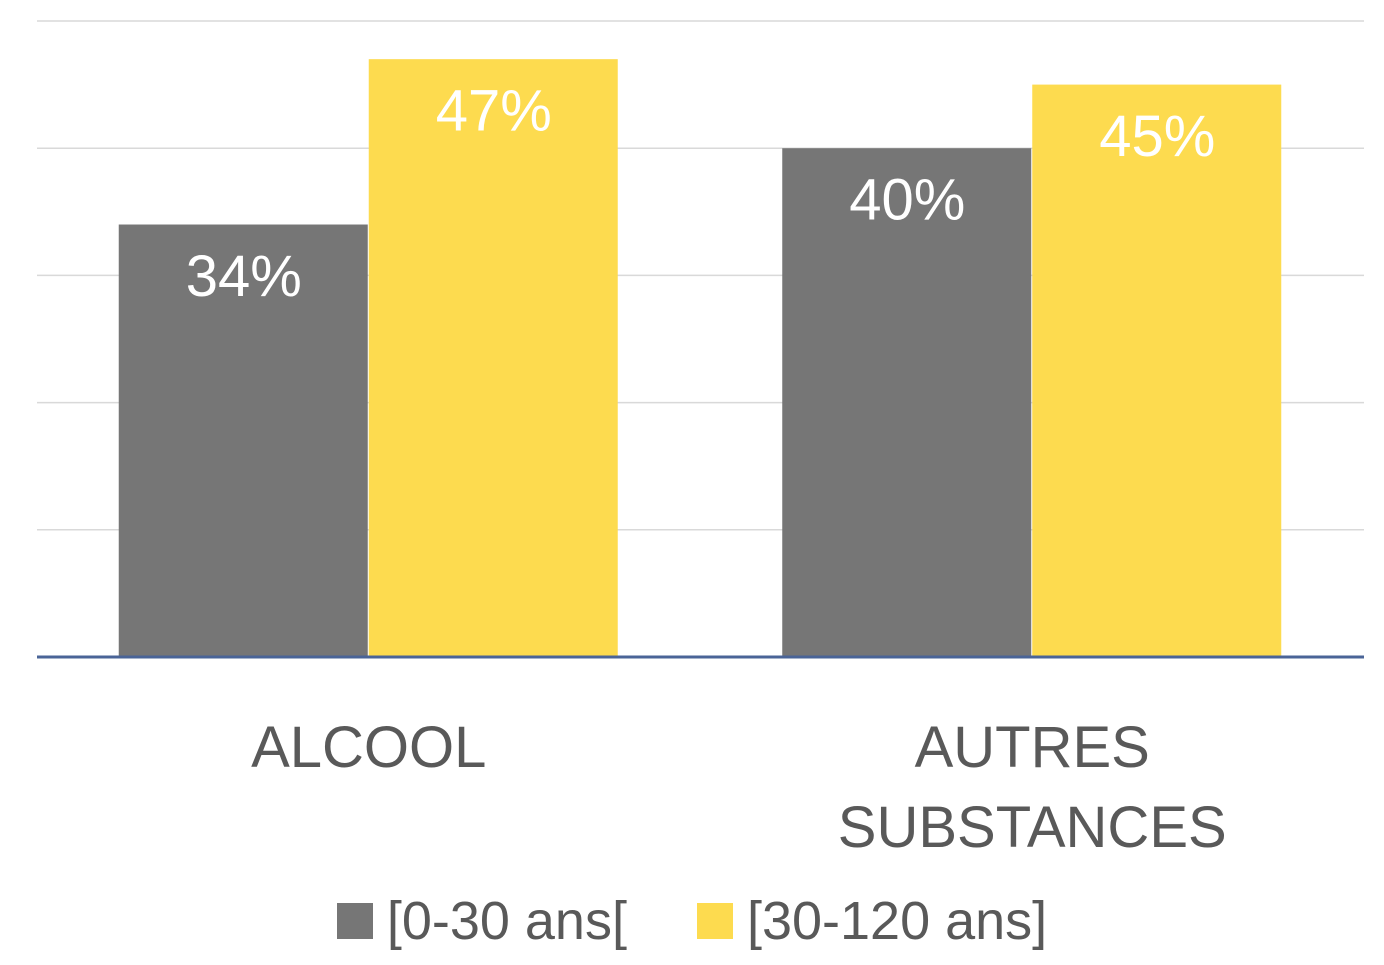  What do you see at coordinates (897, 921) in the screenshot?
I see `legend-label: [30-120 ans]` at bounding box center [897, 921].